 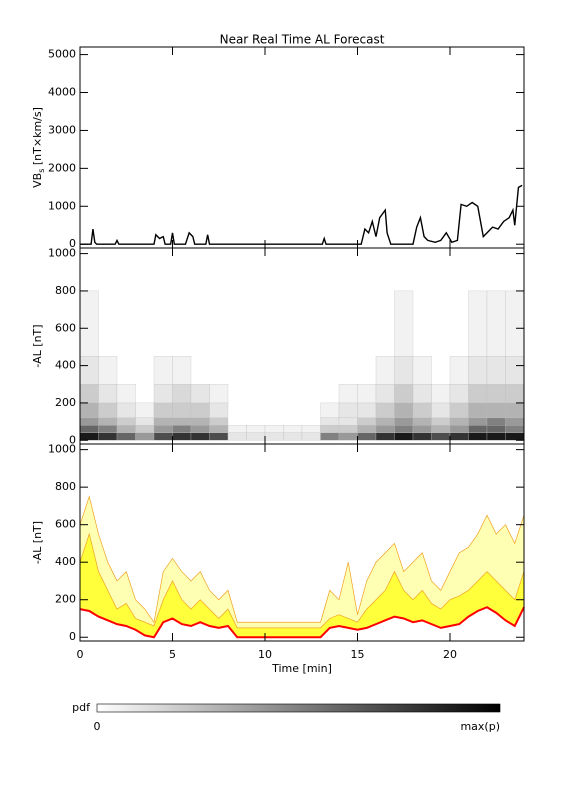 I want to click on y-tick-label: 600, so click(x=65, y=524).